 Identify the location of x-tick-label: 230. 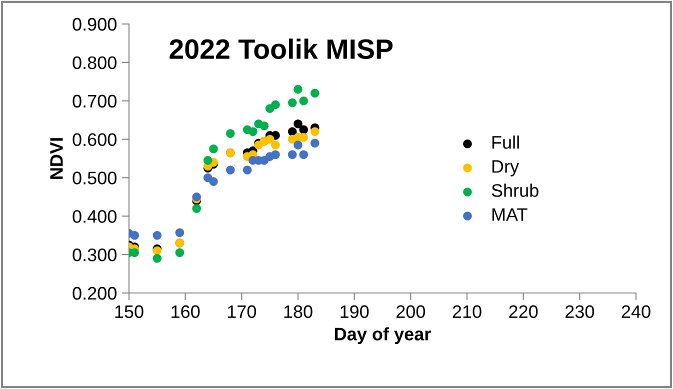
(580, 311).